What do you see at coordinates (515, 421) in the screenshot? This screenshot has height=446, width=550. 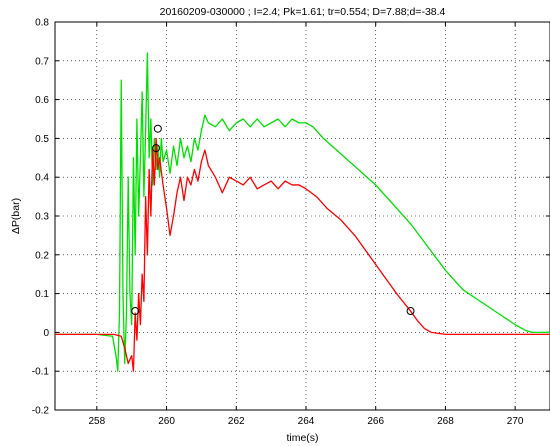 I see `x-tick-label: 270` at bounding box center [515, 421].